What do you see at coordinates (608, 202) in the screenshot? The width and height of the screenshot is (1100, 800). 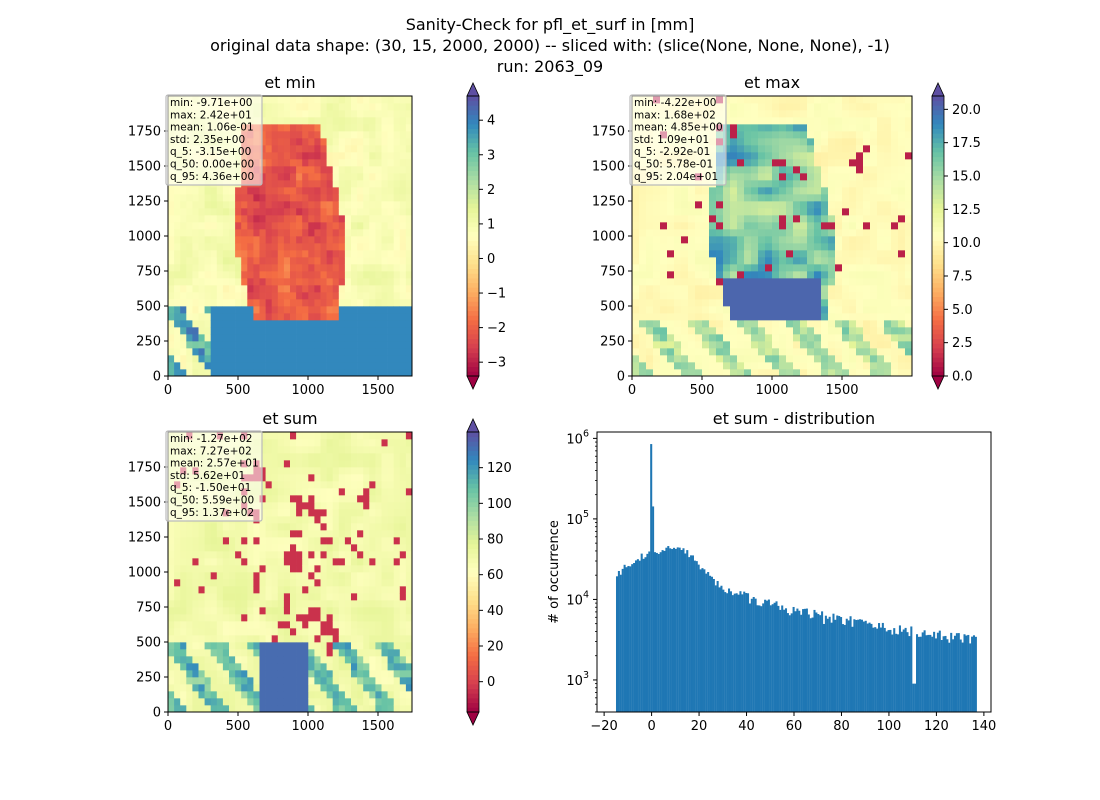 I see `y-tick-label: 1250` at bounding box center [608, 202].